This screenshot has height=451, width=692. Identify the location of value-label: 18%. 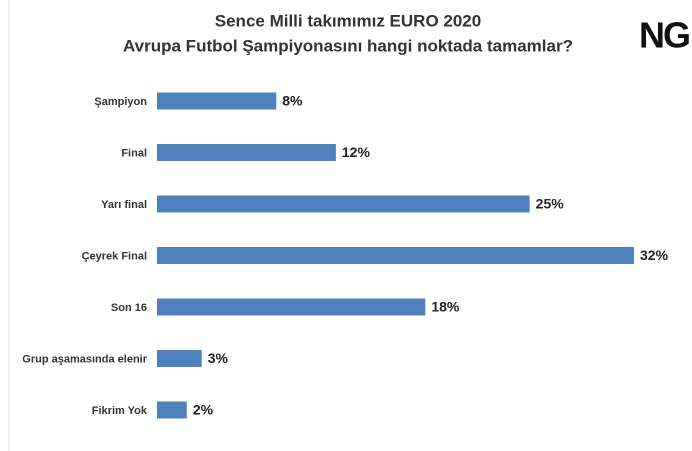
(445, 307).